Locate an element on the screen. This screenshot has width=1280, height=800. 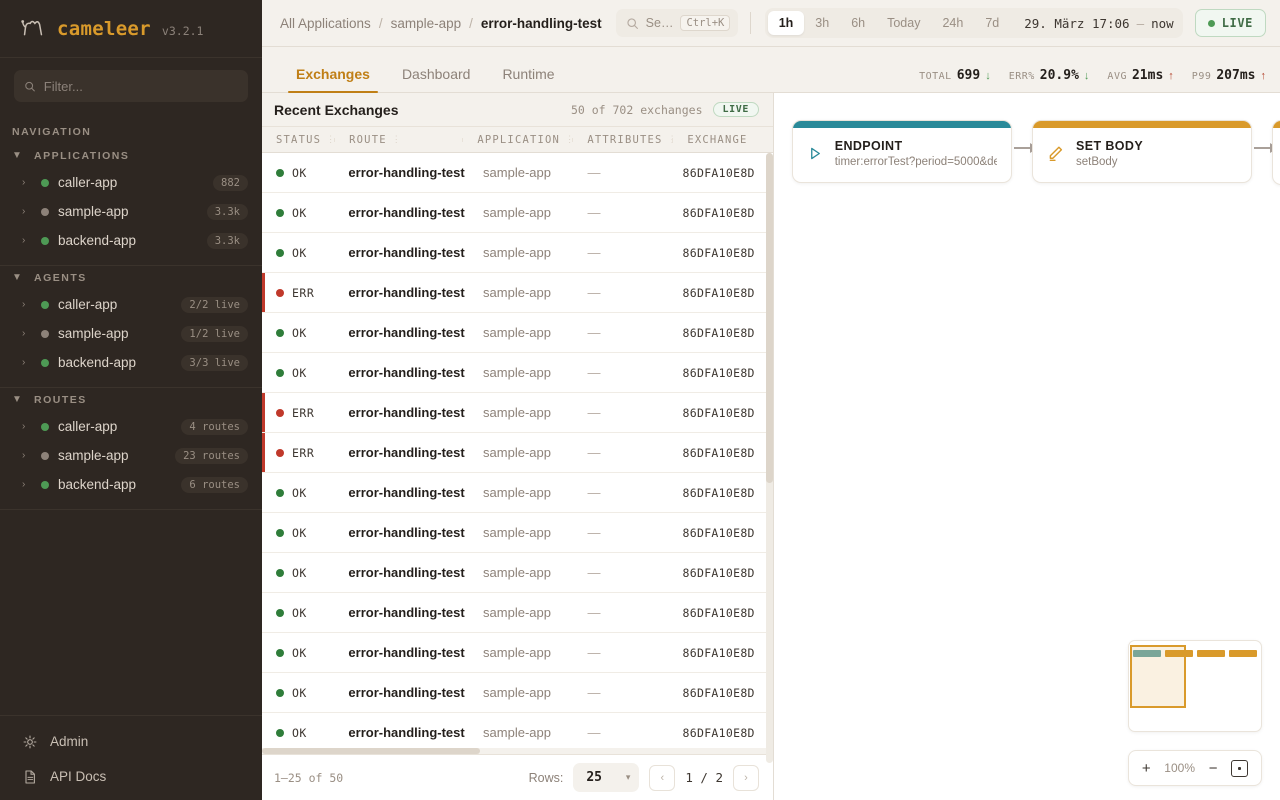
zoom-out-button: − is located at coordinates (1213, 768).